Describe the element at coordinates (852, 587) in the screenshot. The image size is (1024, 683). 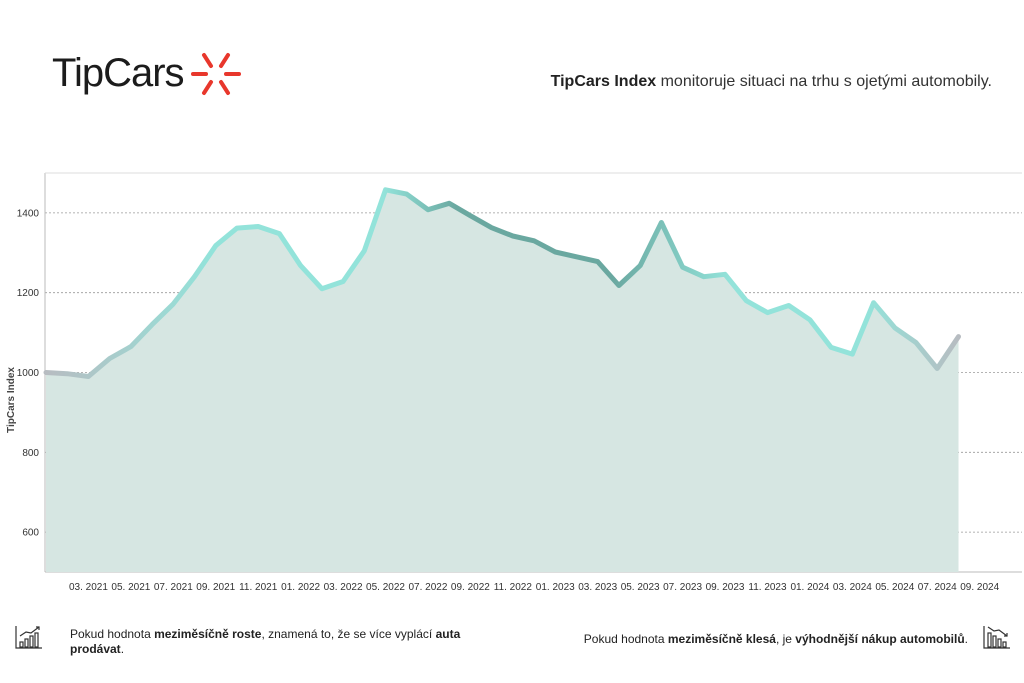
I see `x-tick-label: 03. 2024` at that location.